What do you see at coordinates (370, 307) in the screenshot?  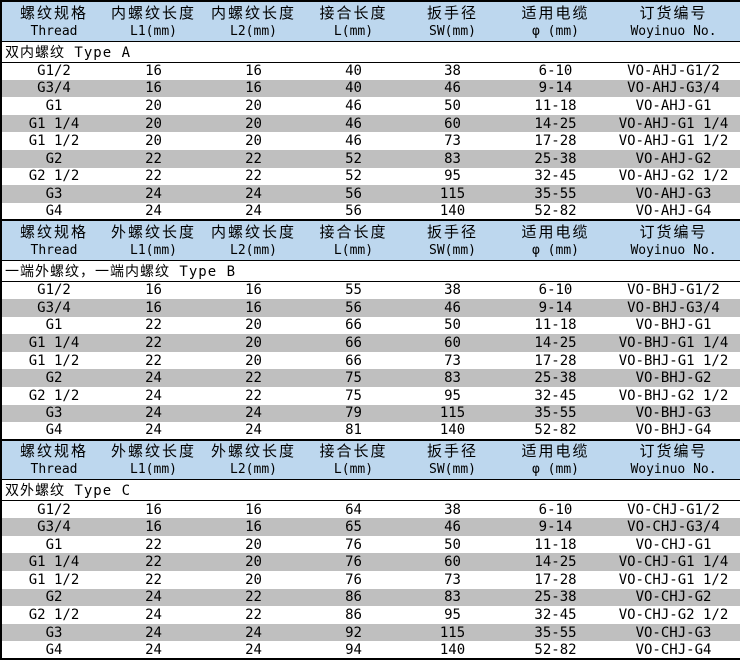 I see `table-row: G3/4 16 16 56 46 9-14 VO-BHJ-G3/4` at bounding box center [370, 307].